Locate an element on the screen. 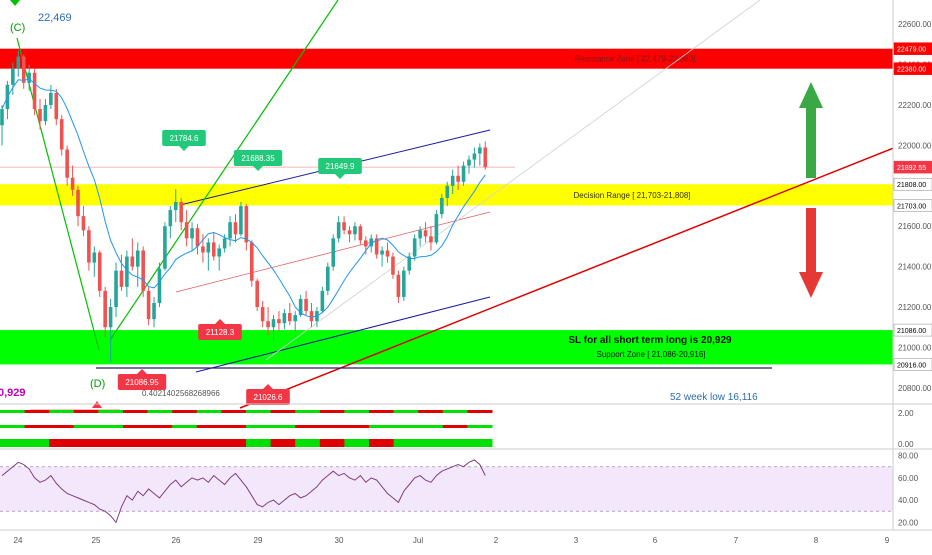  date-tick-label: 29 is located at coordinates (258, 540).